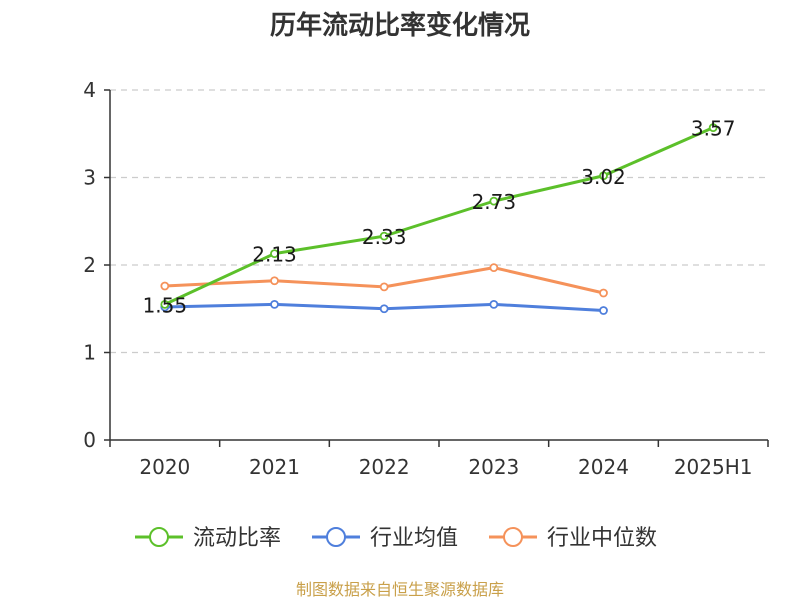 The height and width of the screenshot is (605, 800). I want to click on chart-title: 历年流动比率变化情况, so click(400, 25).